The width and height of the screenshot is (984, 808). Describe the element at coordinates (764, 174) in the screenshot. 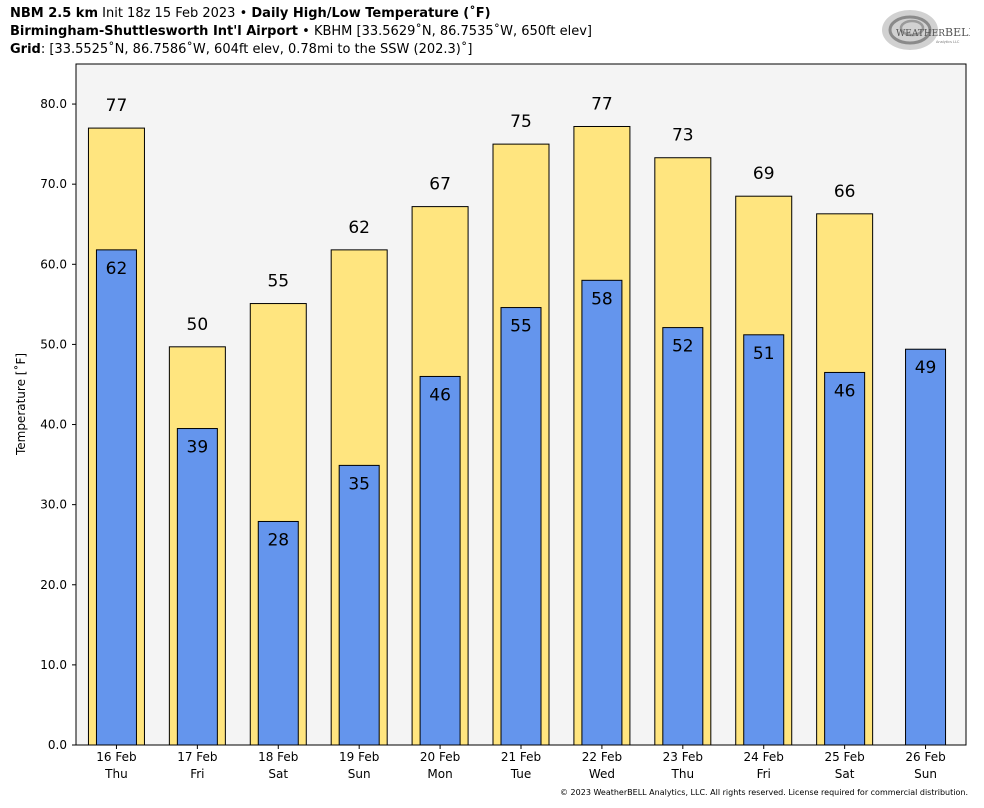

I see `high-temp-label: 69` at that location.